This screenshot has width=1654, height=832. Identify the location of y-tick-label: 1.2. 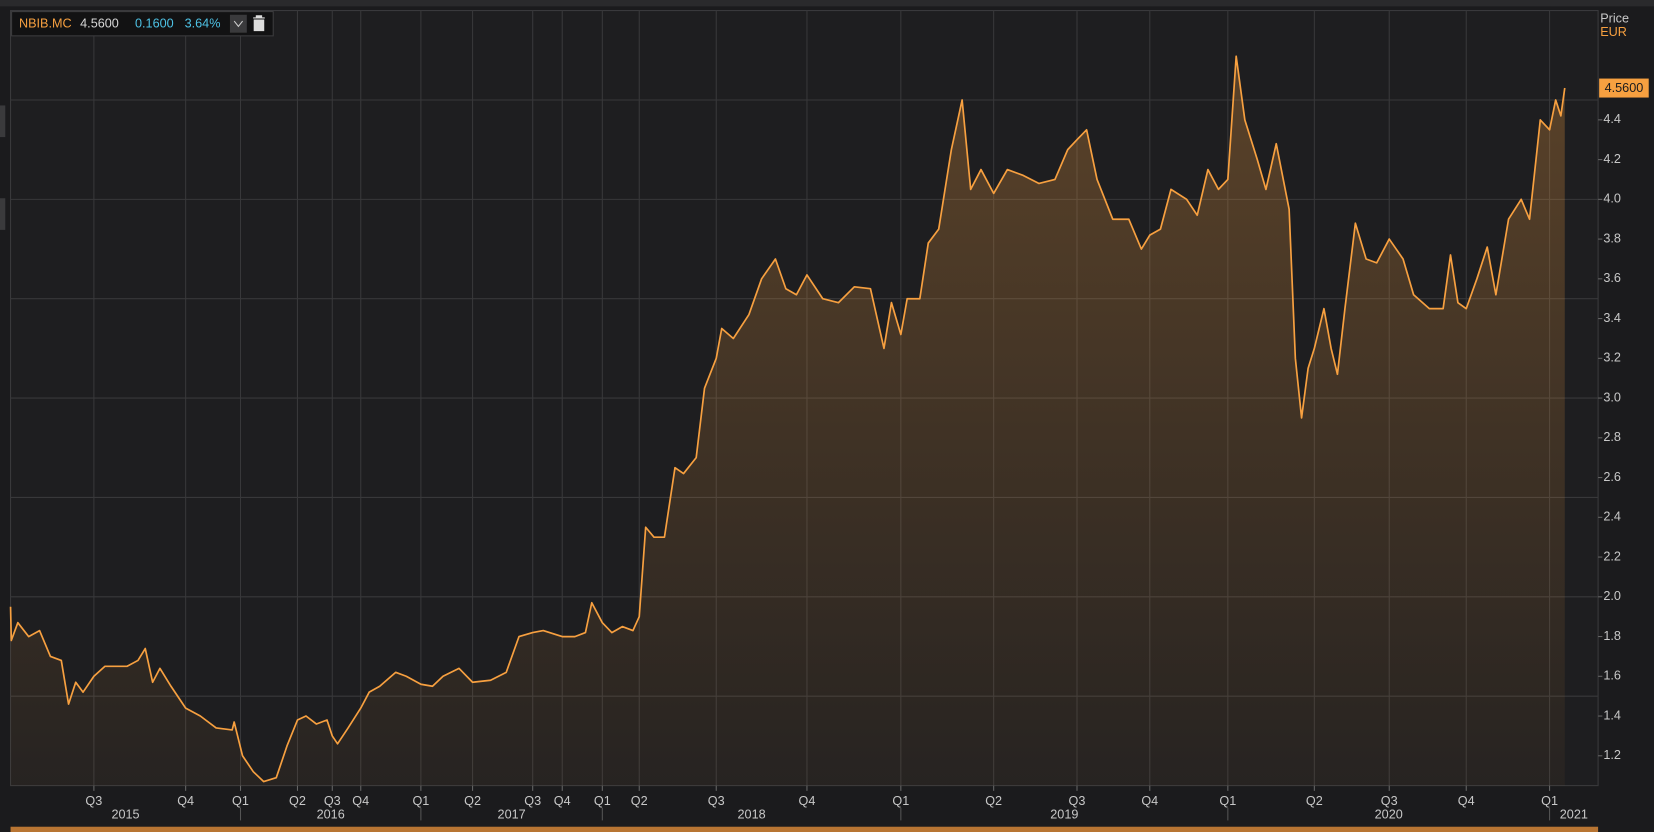
(1612, 755).